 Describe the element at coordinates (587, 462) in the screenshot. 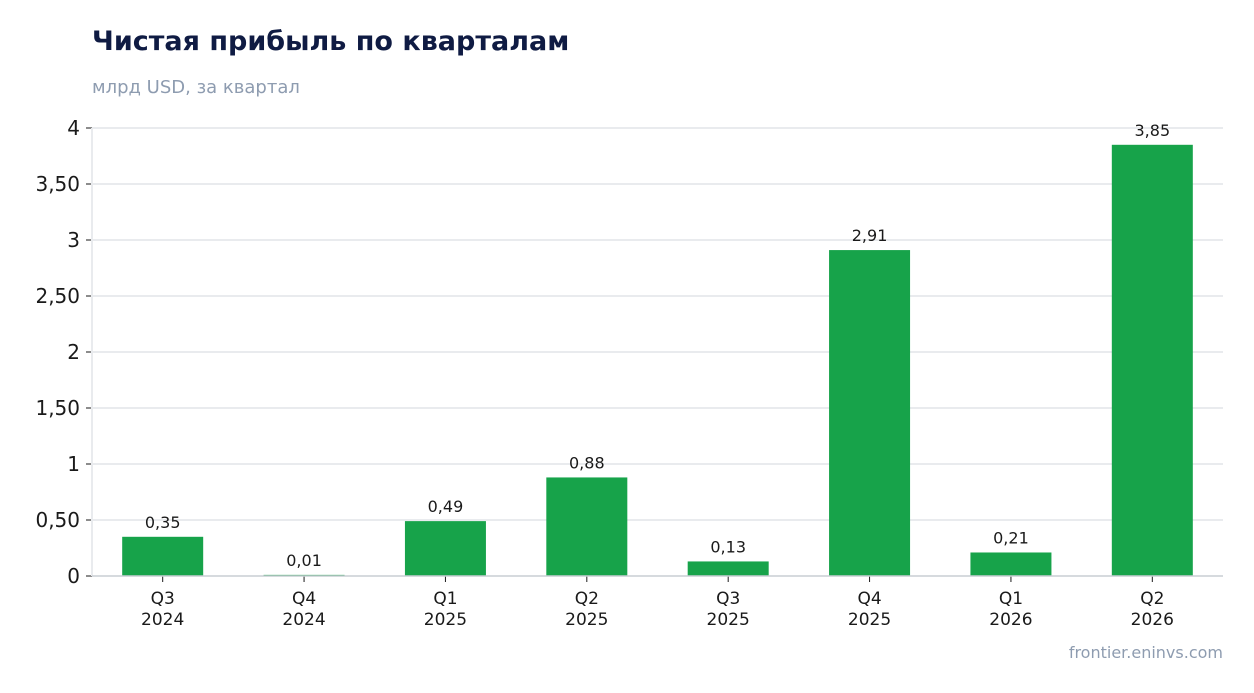

I see `bar-value-label: 0,88` at that location.